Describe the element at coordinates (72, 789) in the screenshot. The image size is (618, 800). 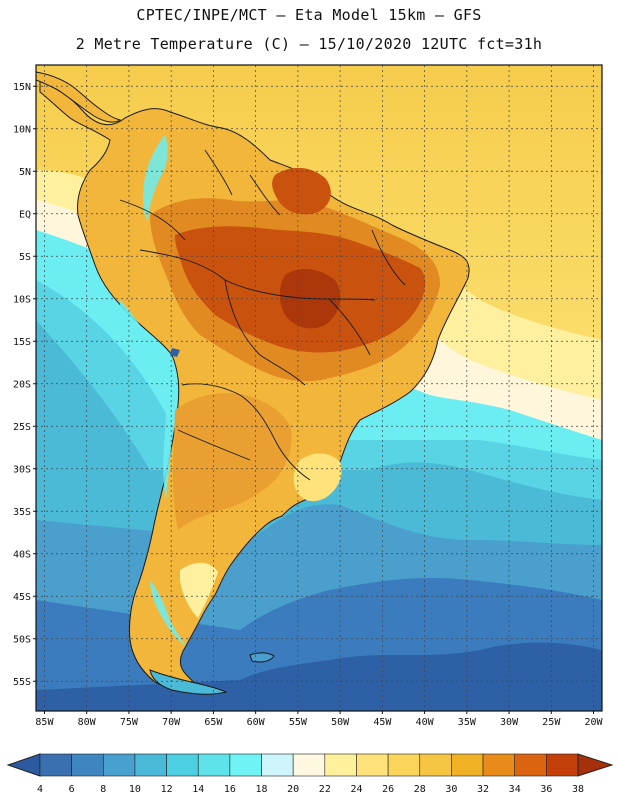
I see `colorbar-tick-label: 6` at that location.